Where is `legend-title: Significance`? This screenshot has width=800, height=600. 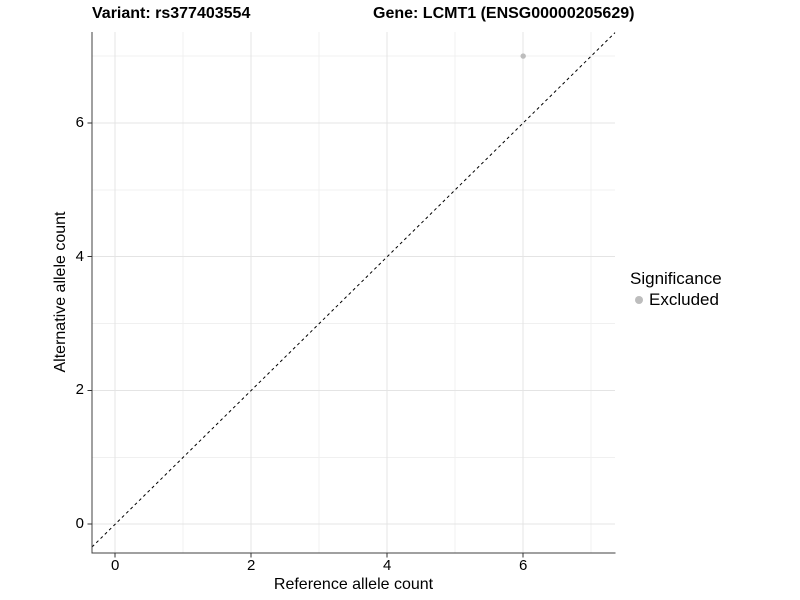
legend-title: Significance is located at coordinates (676, 278).